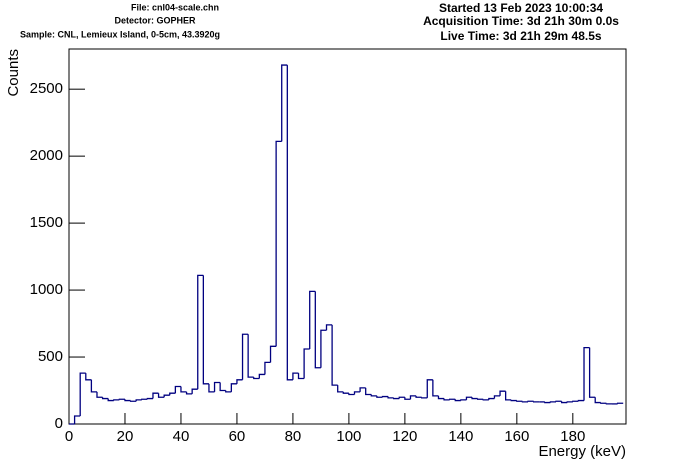 The image size is (696, 472). Describe the element at coordinates (59, 423) in the screenshot. I see `y-tick-label: 0` at that location.